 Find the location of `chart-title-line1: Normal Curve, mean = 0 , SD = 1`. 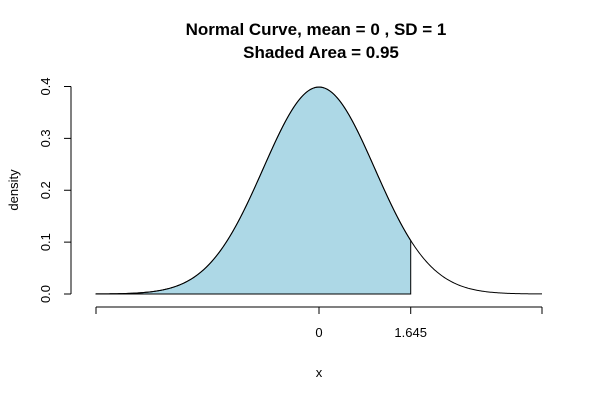

chart-title-line1: Normal Curve, mean = 0 , SD = 1 is located at coordinates (316, 29).